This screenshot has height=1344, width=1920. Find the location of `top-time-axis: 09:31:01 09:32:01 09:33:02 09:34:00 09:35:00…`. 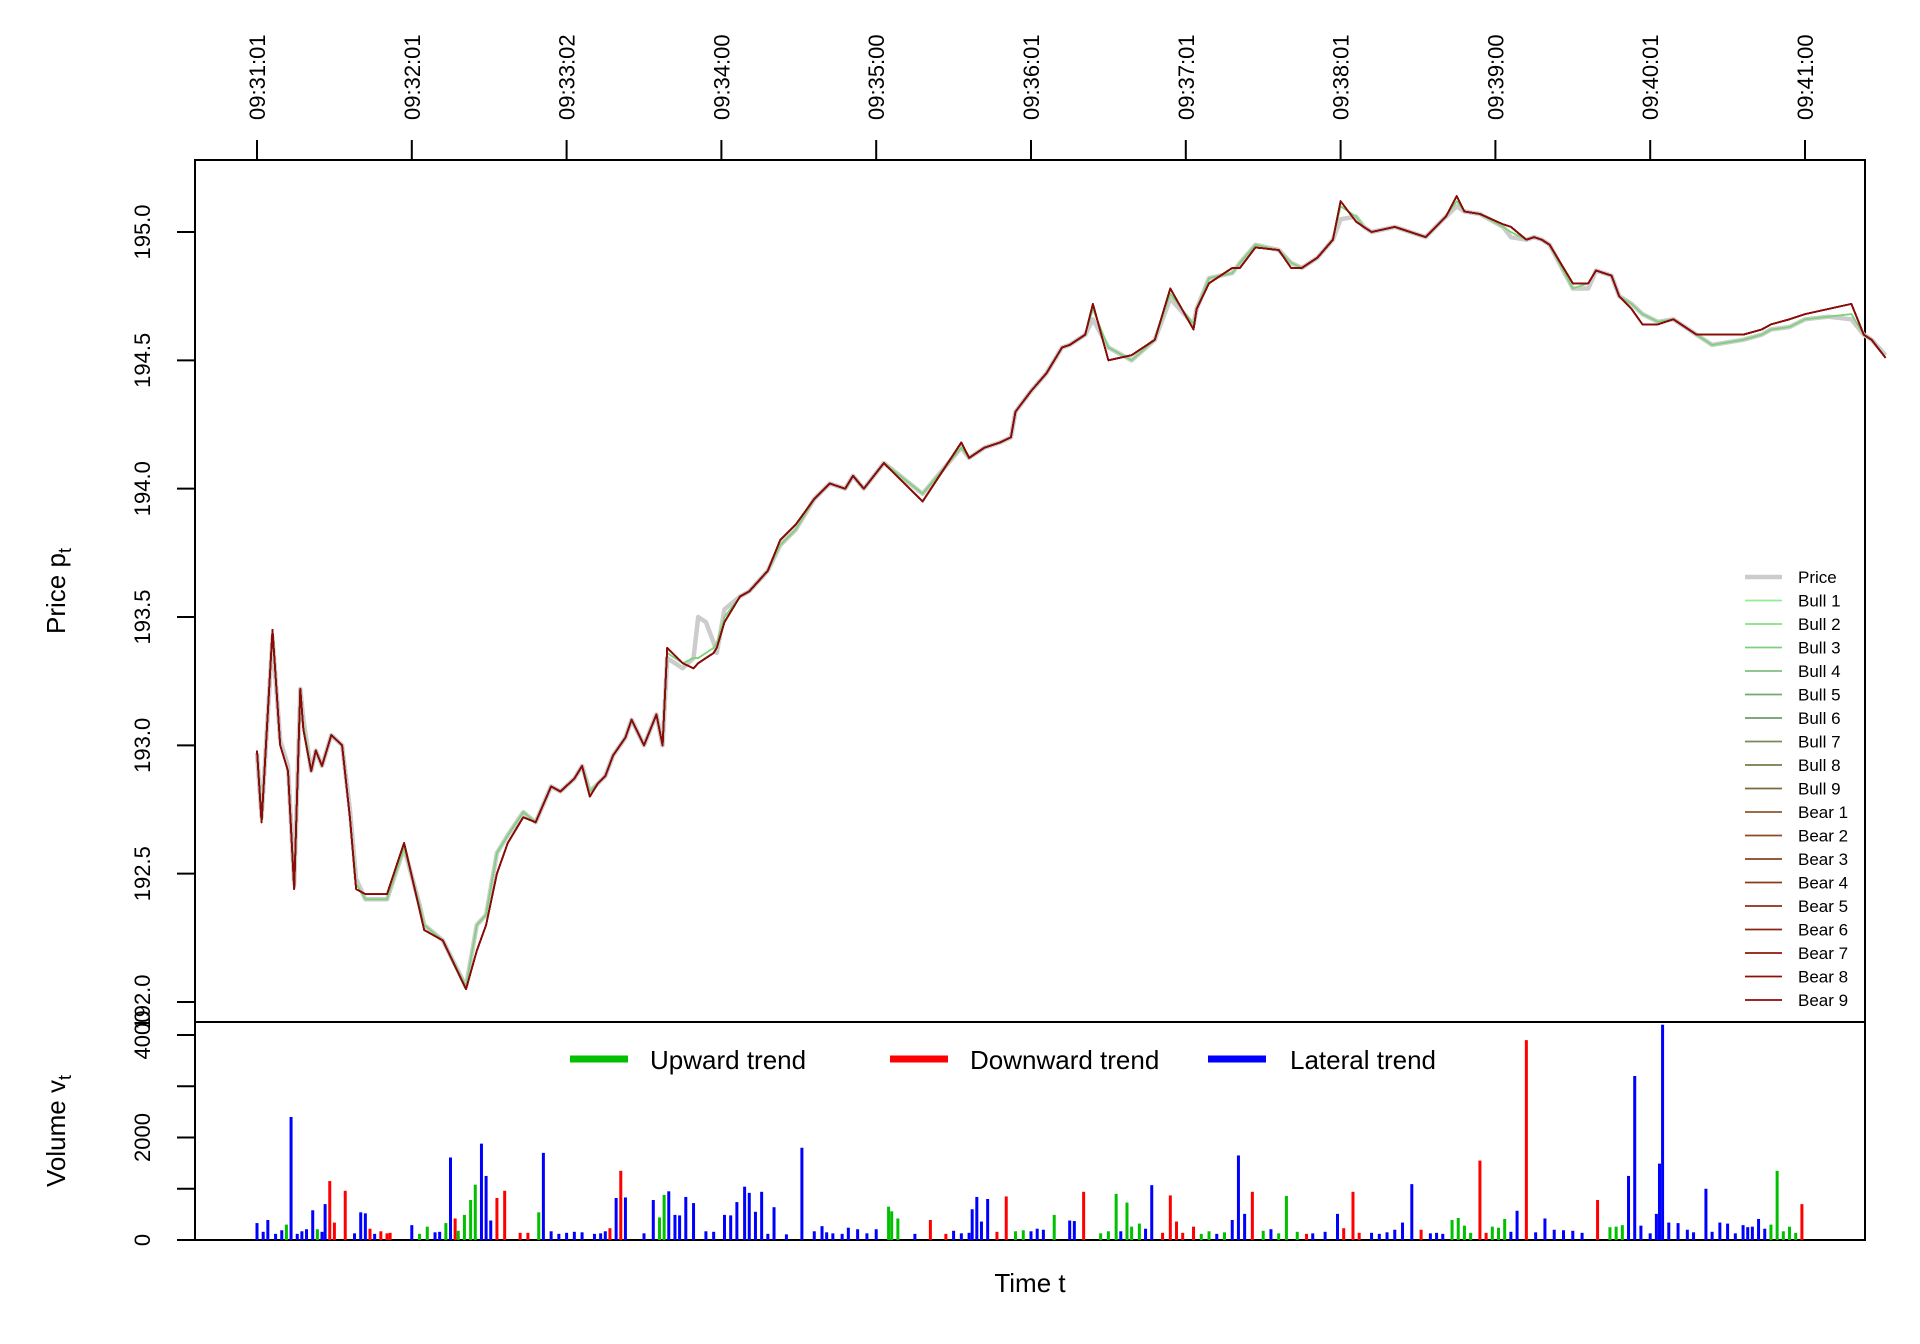

top-time-axis: 09:31:01 09:32:01 09:33:02 09:34:00 09:35:00… is located at coordinates (1031, 97).